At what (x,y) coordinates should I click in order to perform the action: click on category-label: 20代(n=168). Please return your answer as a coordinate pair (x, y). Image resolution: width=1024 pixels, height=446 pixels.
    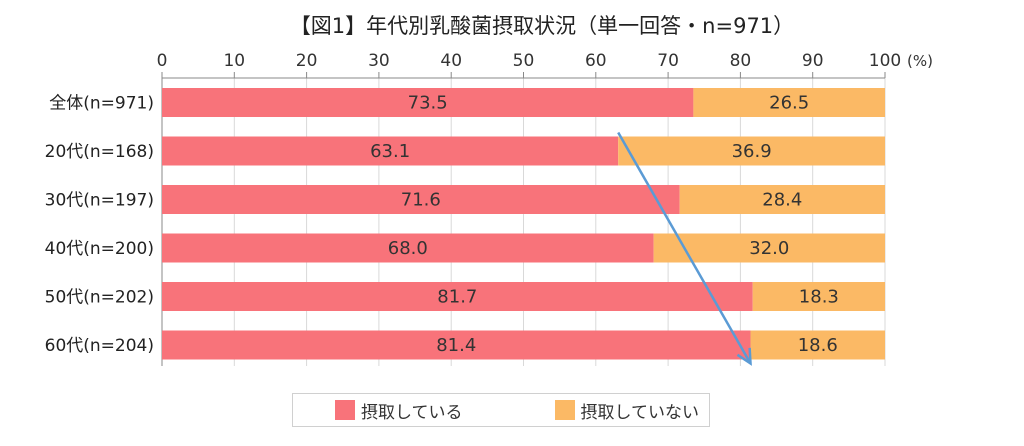
    Looking at the image, I should click on (99, 152).